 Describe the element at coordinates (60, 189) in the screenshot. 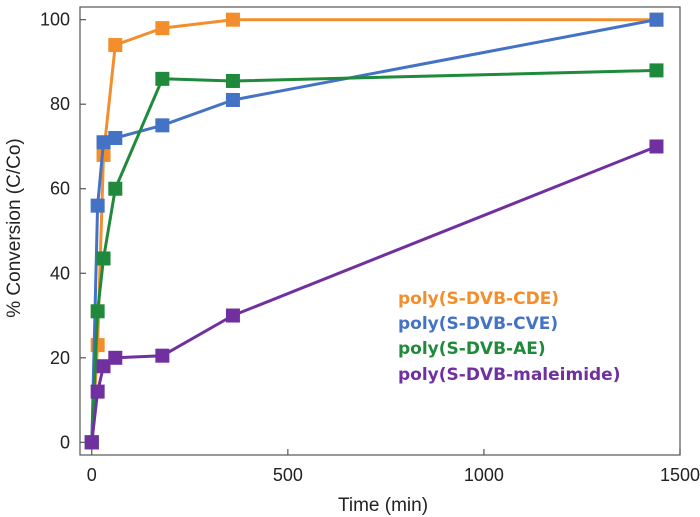

I see `y-tick-label: 60` at that location.